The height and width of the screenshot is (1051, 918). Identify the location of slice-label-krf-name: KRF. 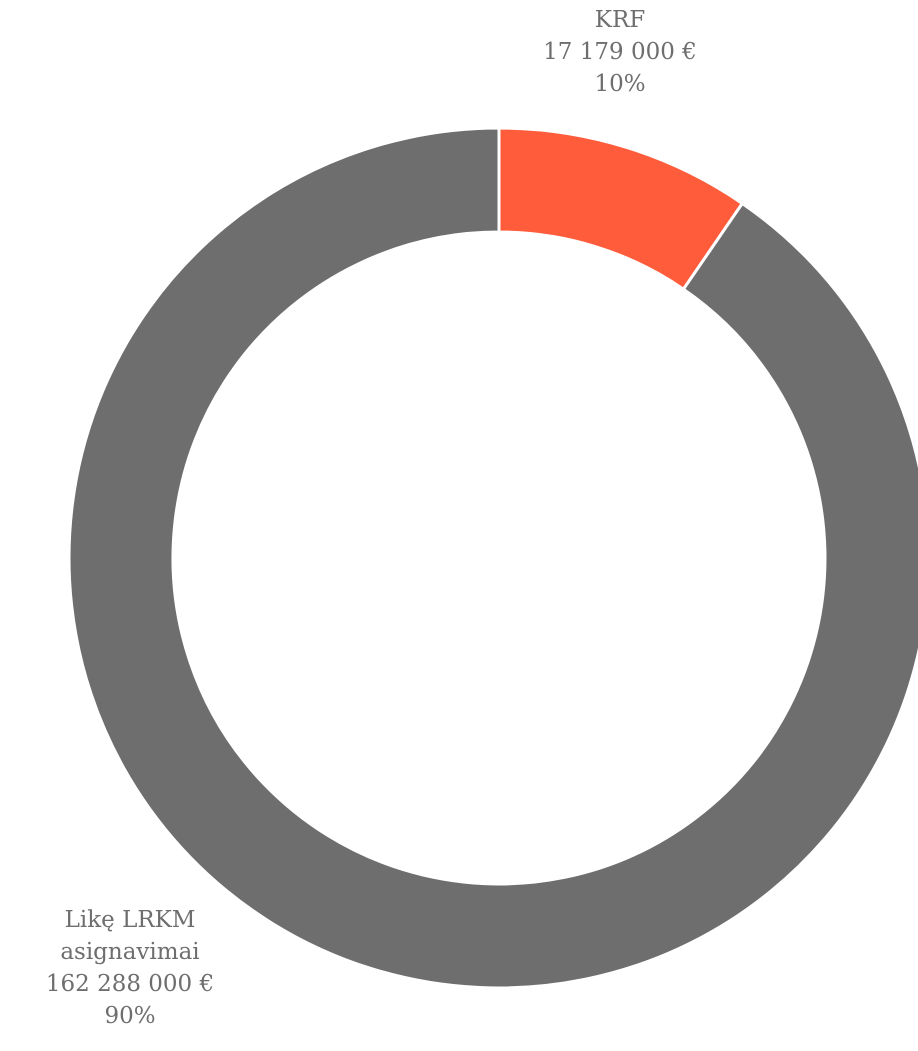
(620, 20).